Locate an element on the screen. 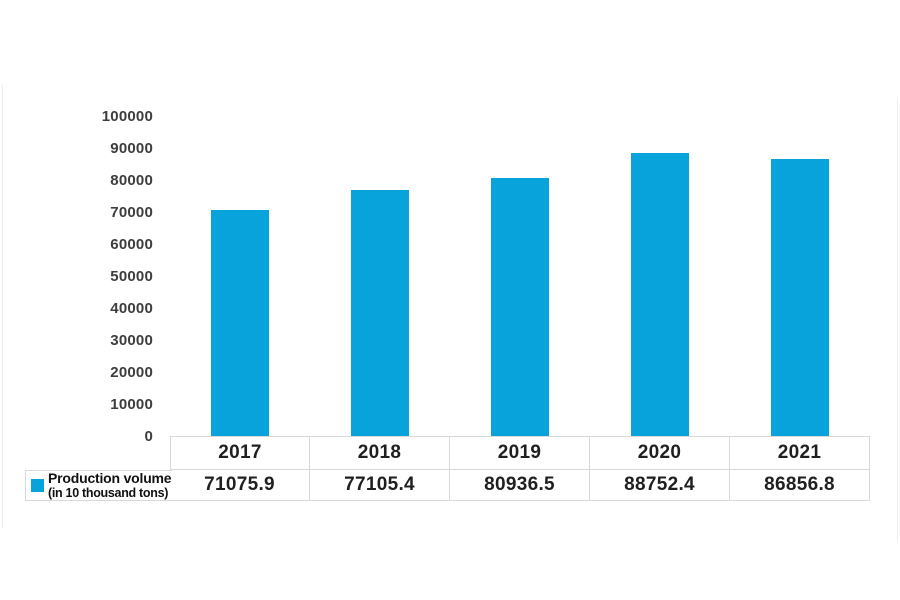  value-cell: 80936.5 is located at coordinates (520, 485).